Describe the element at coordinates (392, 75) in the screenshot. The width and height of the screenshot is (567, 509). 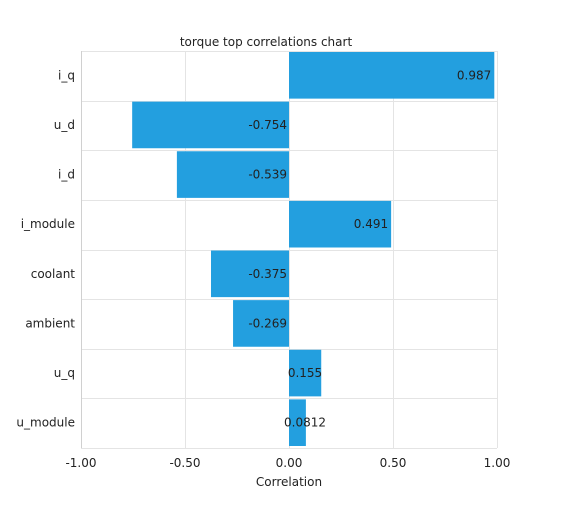
I see `bar-i_q` at that location.